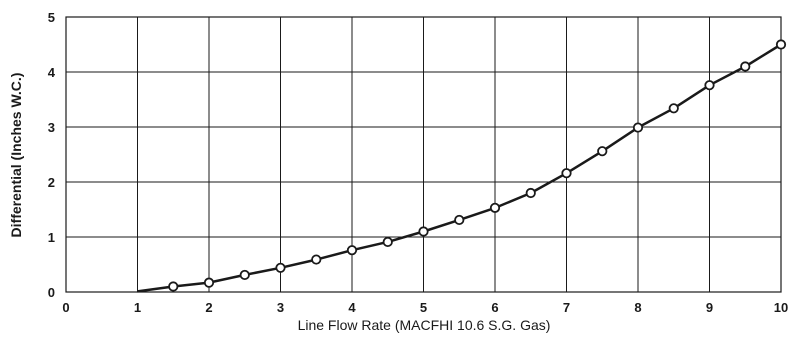  What do you see at coordinates (51, 127) in the screenshot?
I see `y-tick-label: 3` at bounding box center [51, 127].